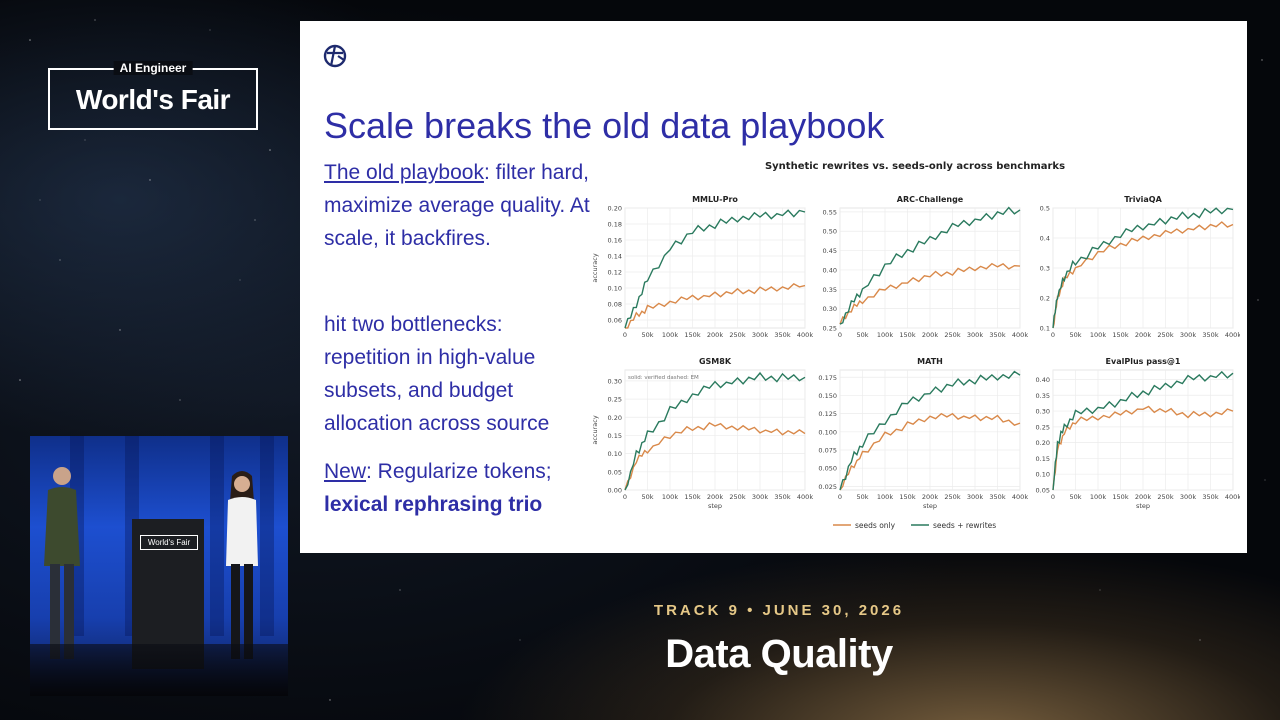 The height and width of the screenshot is (720, 1280). Describe the element at coordinates (875, 525) in the screenshot. I see `legend-label-seeds-only: seeds only` at that location.